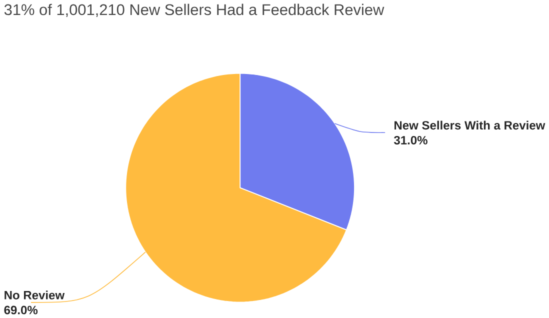 Image resolution: width=549 pixels, height=318 pixels. Describe the element at coordinates (411, 140) in the screenshot. I see `data-label: 31.0%` at that location.